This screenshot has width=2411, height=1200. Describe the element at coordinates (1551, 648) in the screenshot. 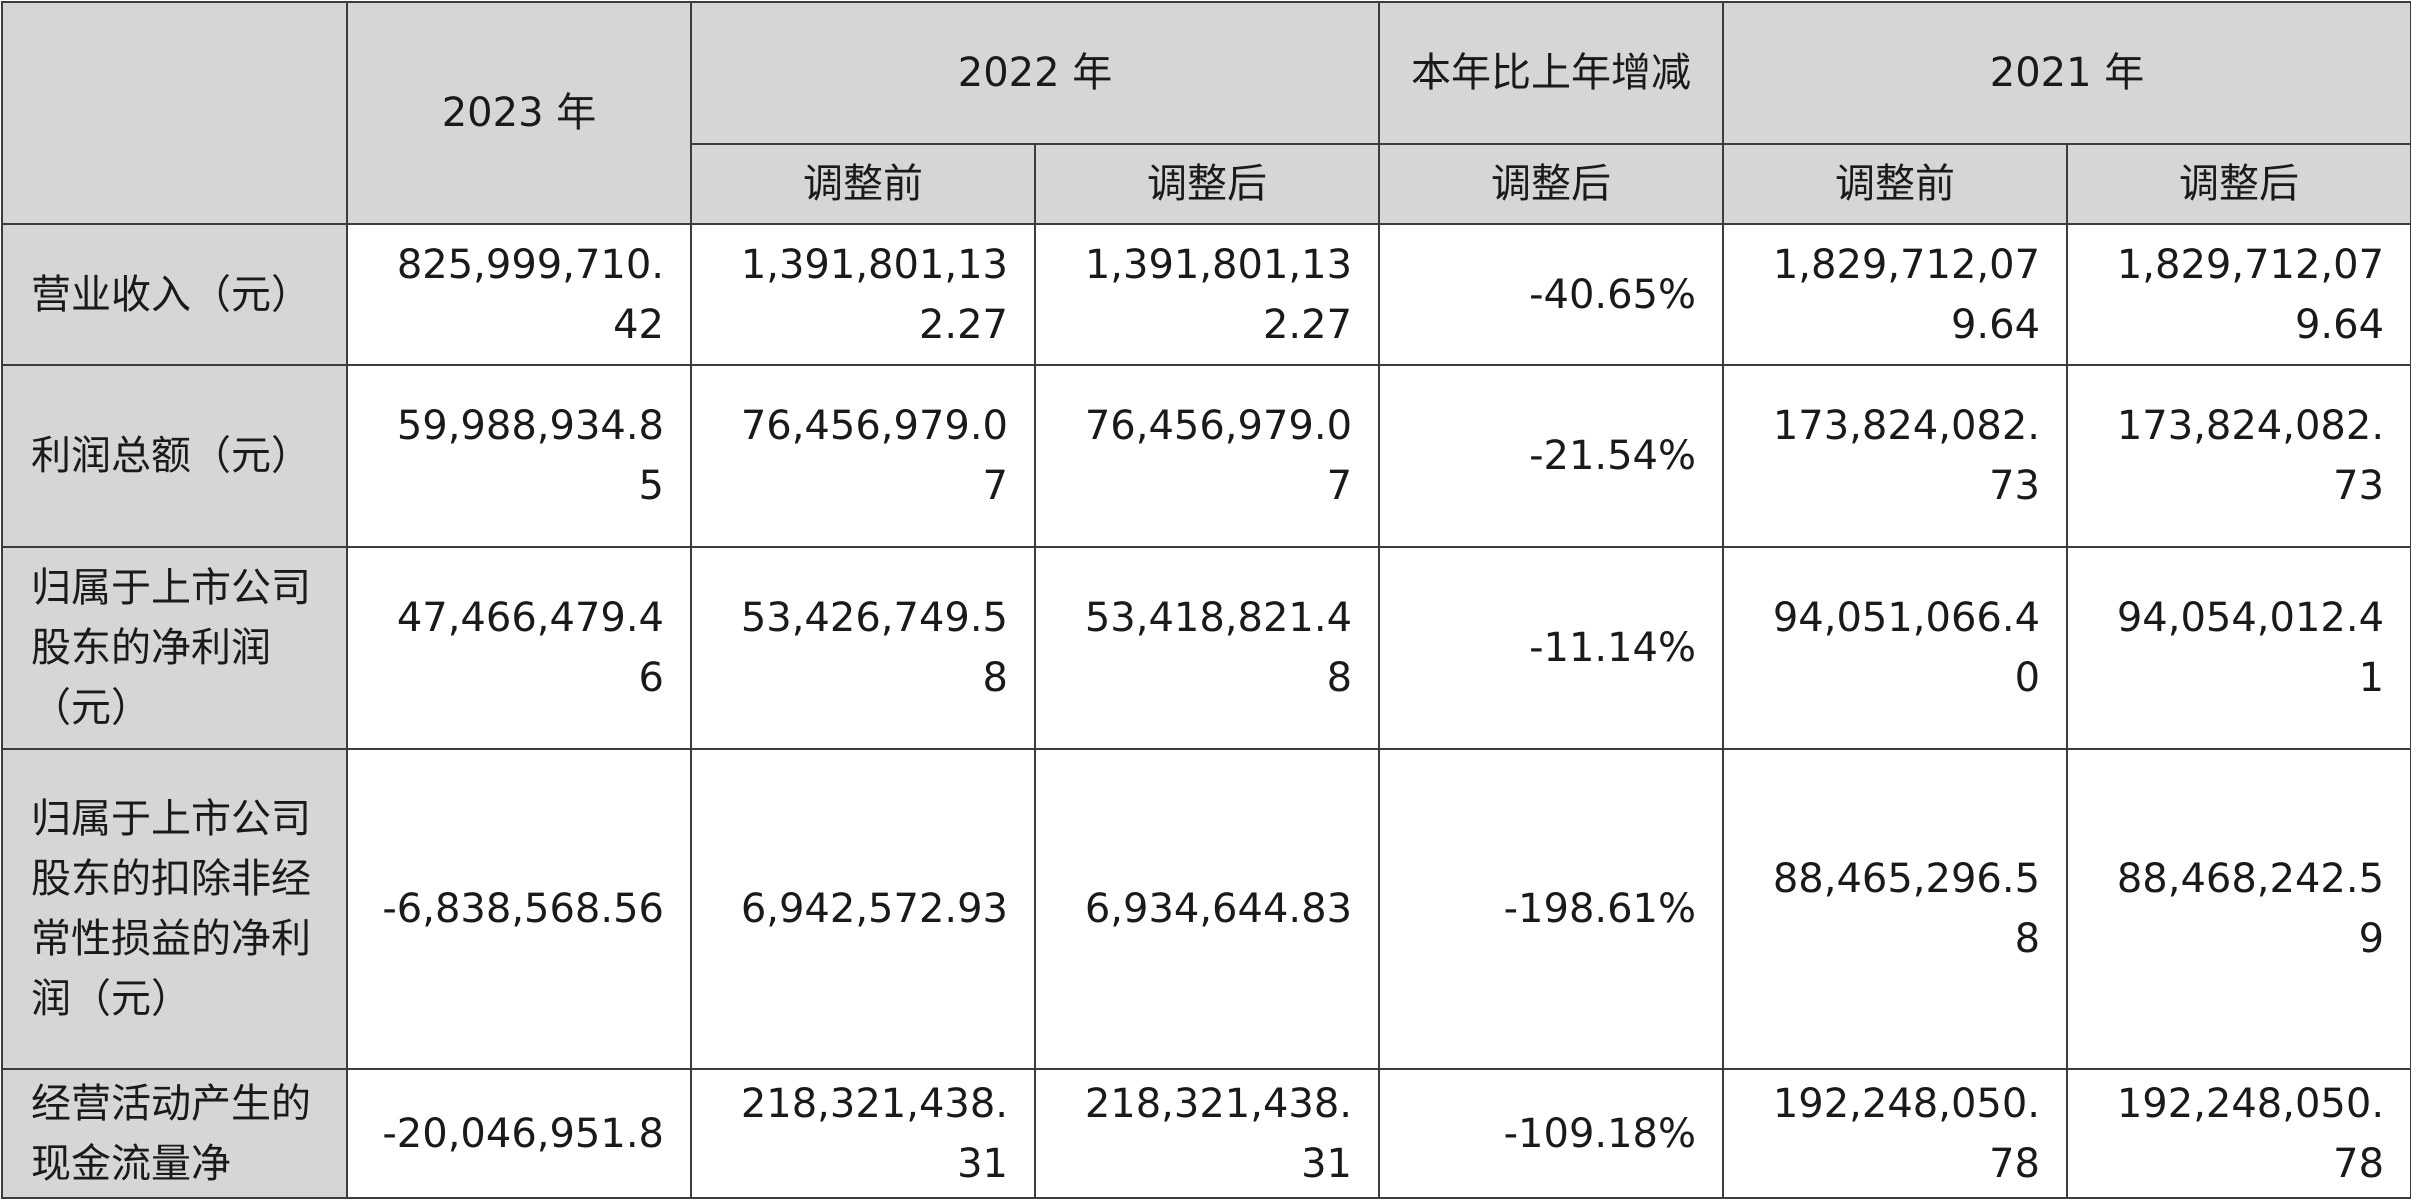

I see `value-change: -11.14%` at that location.